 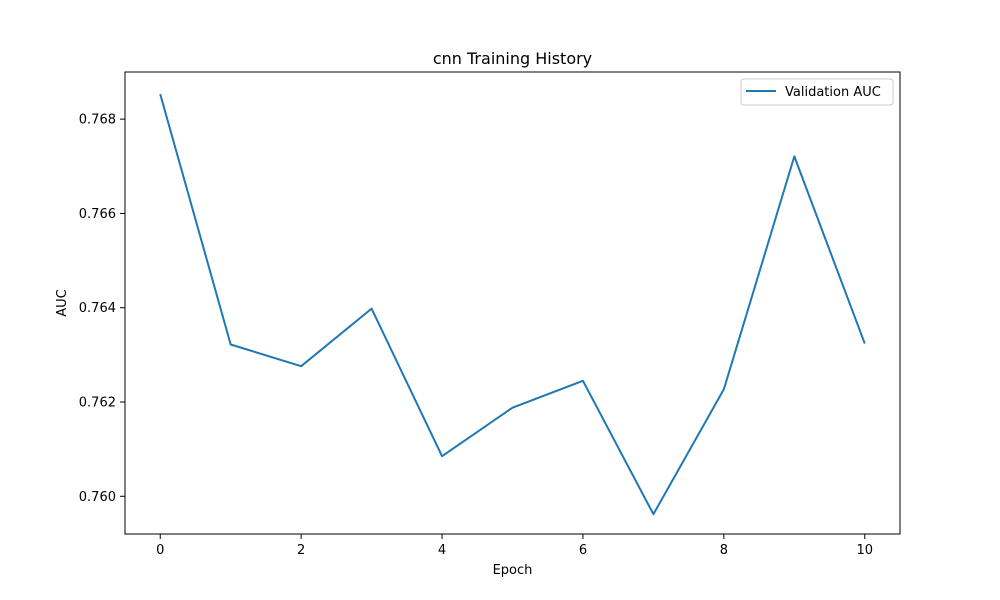 I want to click on x-tick-label: 10, so click(x=864, y=550).